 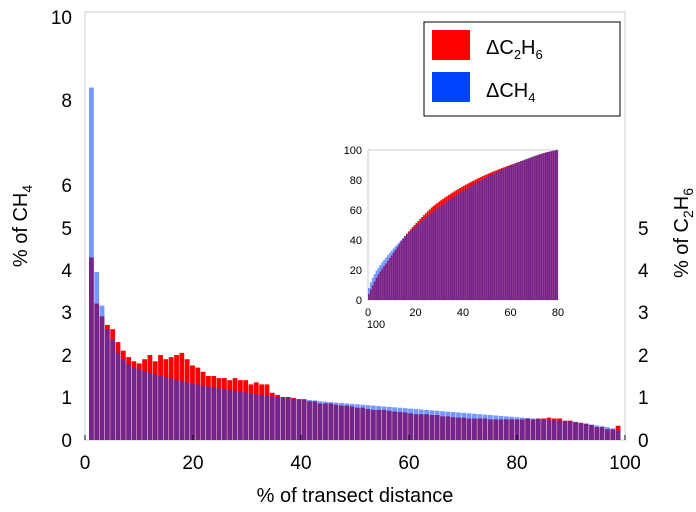 I want to click on inset-y-ticks: 0 20 40 60 80 100, so click(x=353, y=226).